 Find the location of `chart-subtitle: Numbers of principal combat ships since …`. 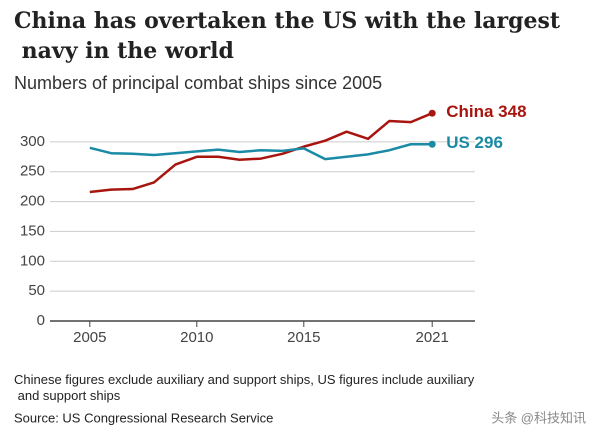

chart-subtitle: Numbers of principal combat ships since … is located at coordinates (198, 83).